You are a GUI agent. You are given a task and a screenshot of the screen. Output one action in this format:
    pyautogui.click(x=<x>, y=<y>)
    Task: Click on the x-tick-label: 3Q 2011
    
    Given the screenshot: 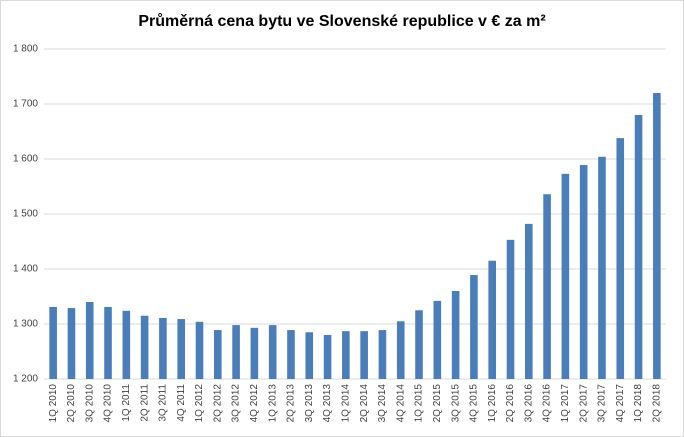 What is the action you would take?
    pyautogui.click(x=163, y=403)
    